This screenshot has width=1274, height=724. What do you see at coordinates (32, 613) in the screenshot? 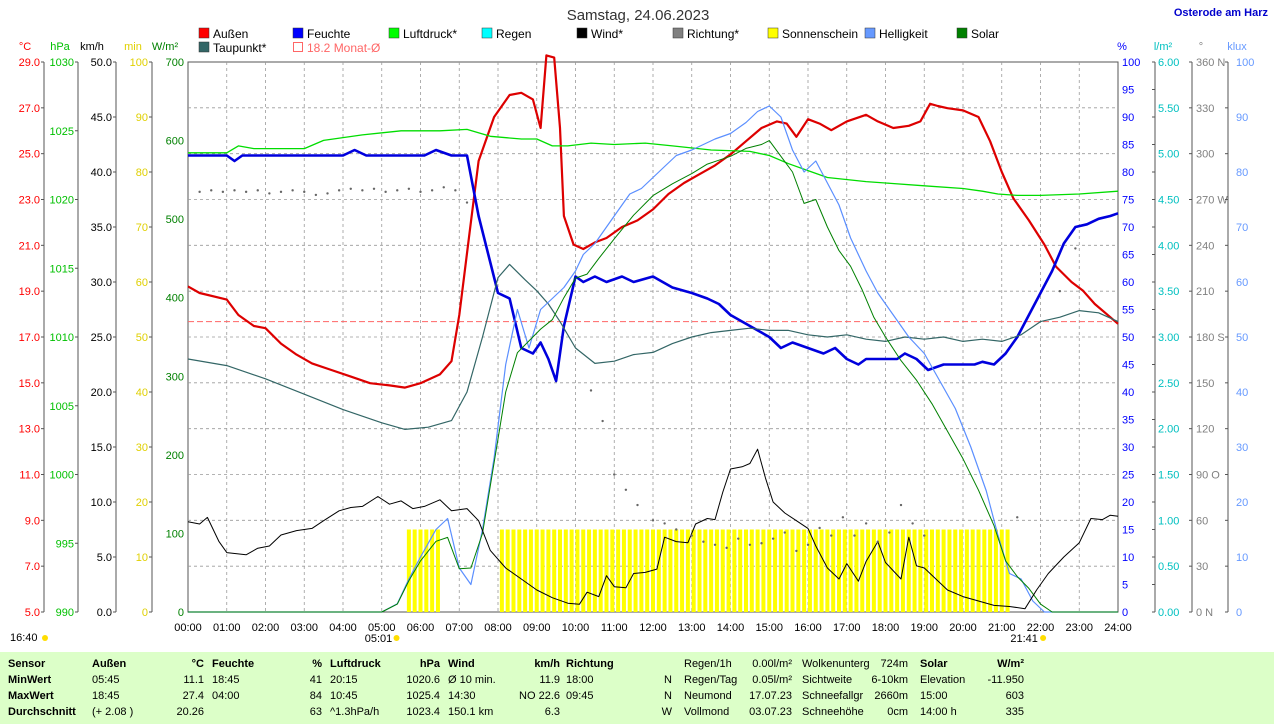
I see `y-tick-temp: 5.0` at bounding box center [32, 613].